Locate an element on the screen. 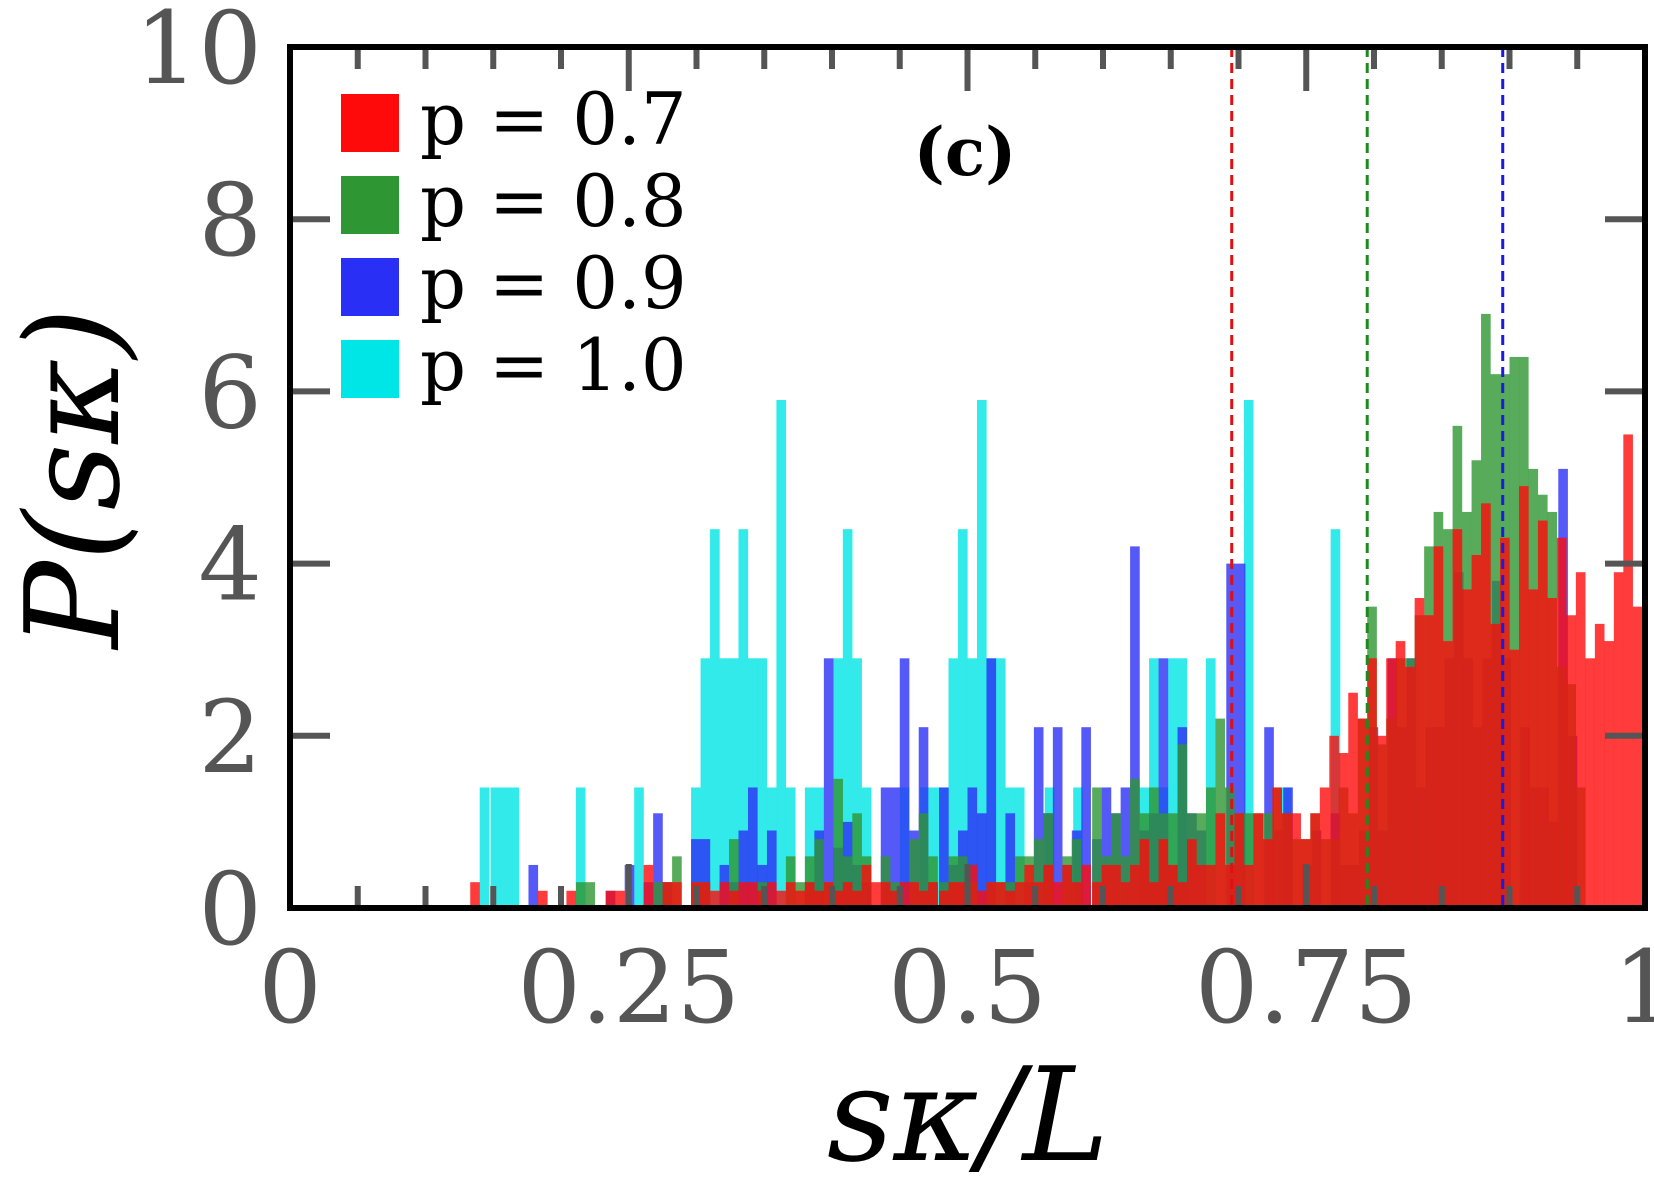 The height and width of the screenshot is (1197, 1654). legend-label: p = 1.0 is located at coordinates (553, 365).